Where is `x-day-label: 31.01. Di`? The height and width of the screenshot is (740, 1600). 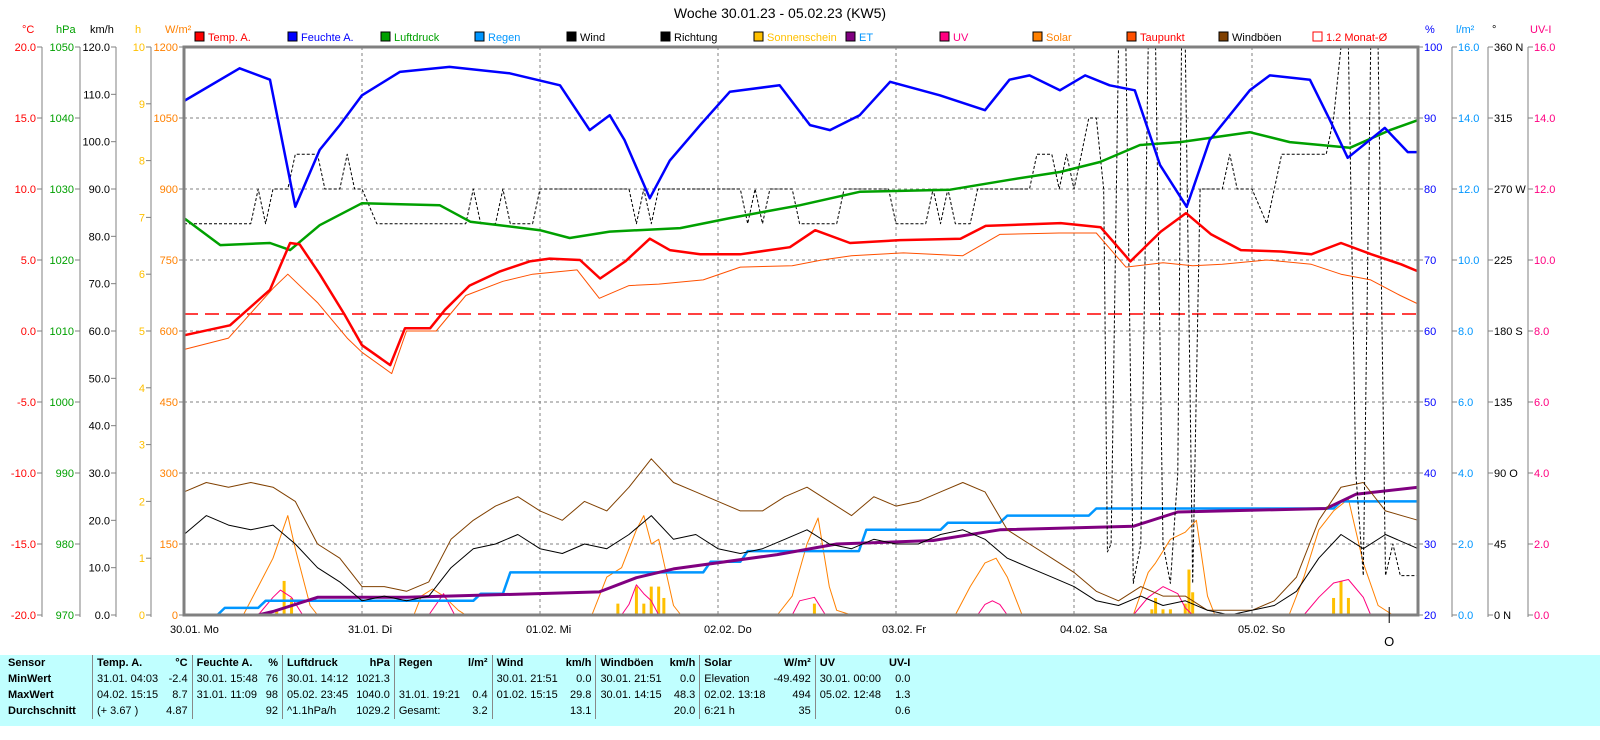 x-day-label: 31.01. Di is located at coordinates (370, 630).